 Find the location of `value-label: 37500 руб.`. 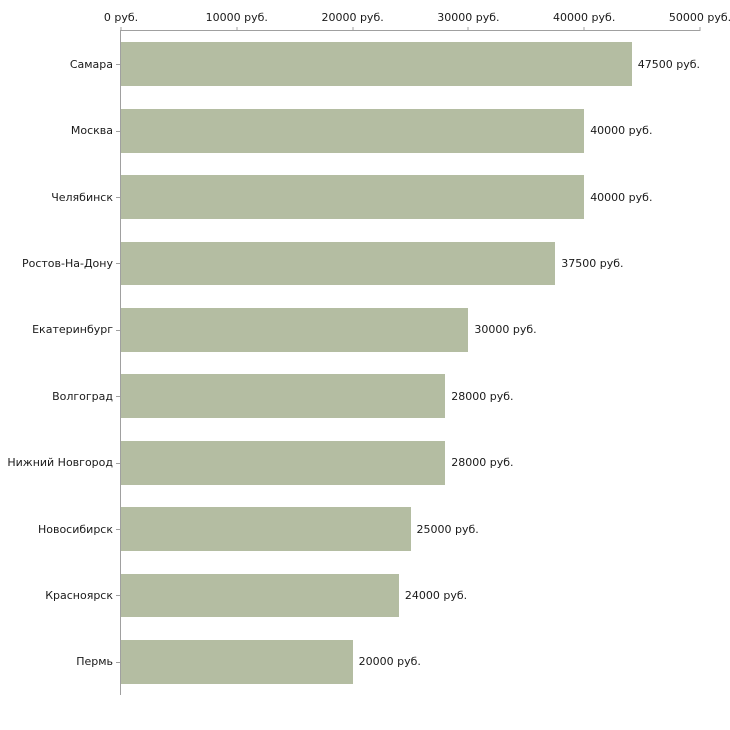

value-label: 37500 руб. is located at coordinates (592, 263).